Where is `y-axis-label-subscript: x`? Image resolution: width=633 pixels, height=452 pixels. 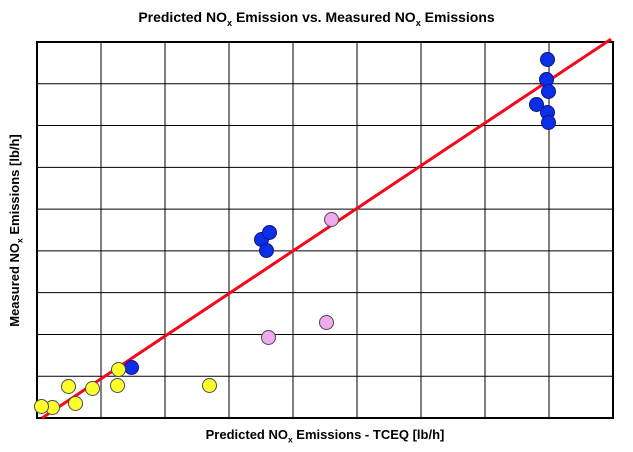
y-axis-label-subscript: x is located at coordinates (19, 240).